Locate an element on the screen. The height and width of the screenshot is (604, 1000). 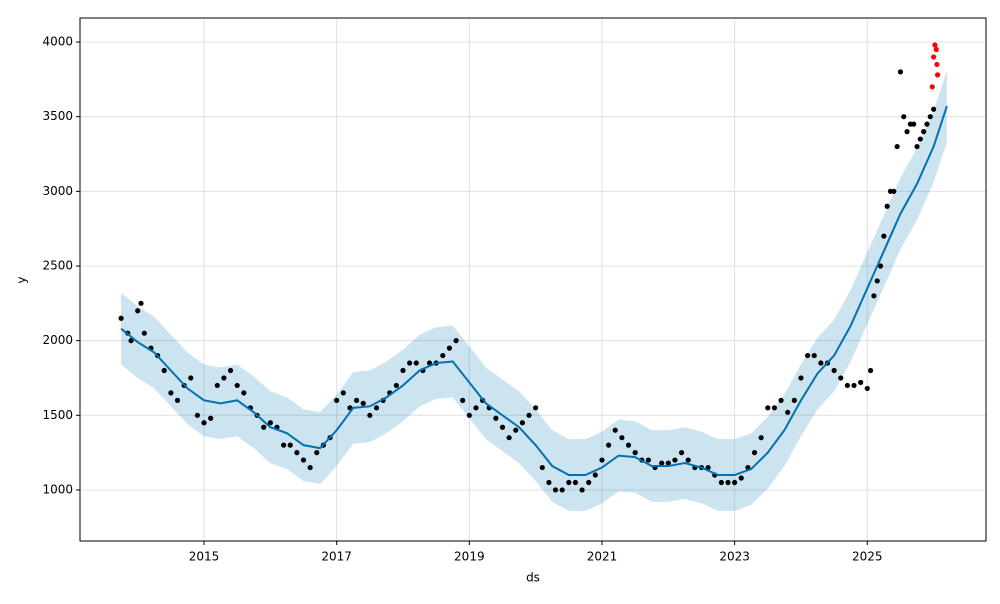
y-tick-label: 2500 is located at coordinates (57, 265).